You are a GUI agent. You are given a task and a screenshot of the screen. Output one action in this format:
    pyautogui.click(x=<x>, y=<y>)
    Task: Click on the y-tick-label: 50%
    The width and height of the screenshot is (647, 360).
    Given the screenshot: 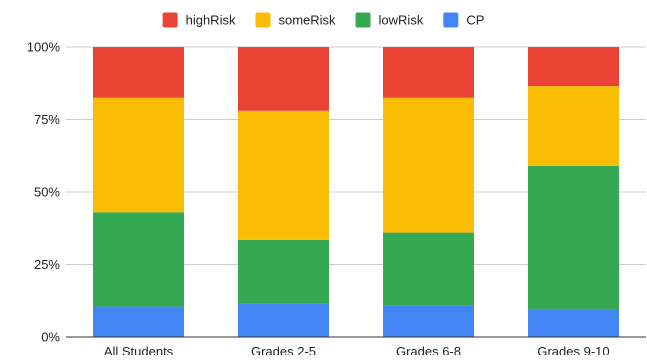 What is the action you would take?
    pyautogui.click(x=47, y=192)
    